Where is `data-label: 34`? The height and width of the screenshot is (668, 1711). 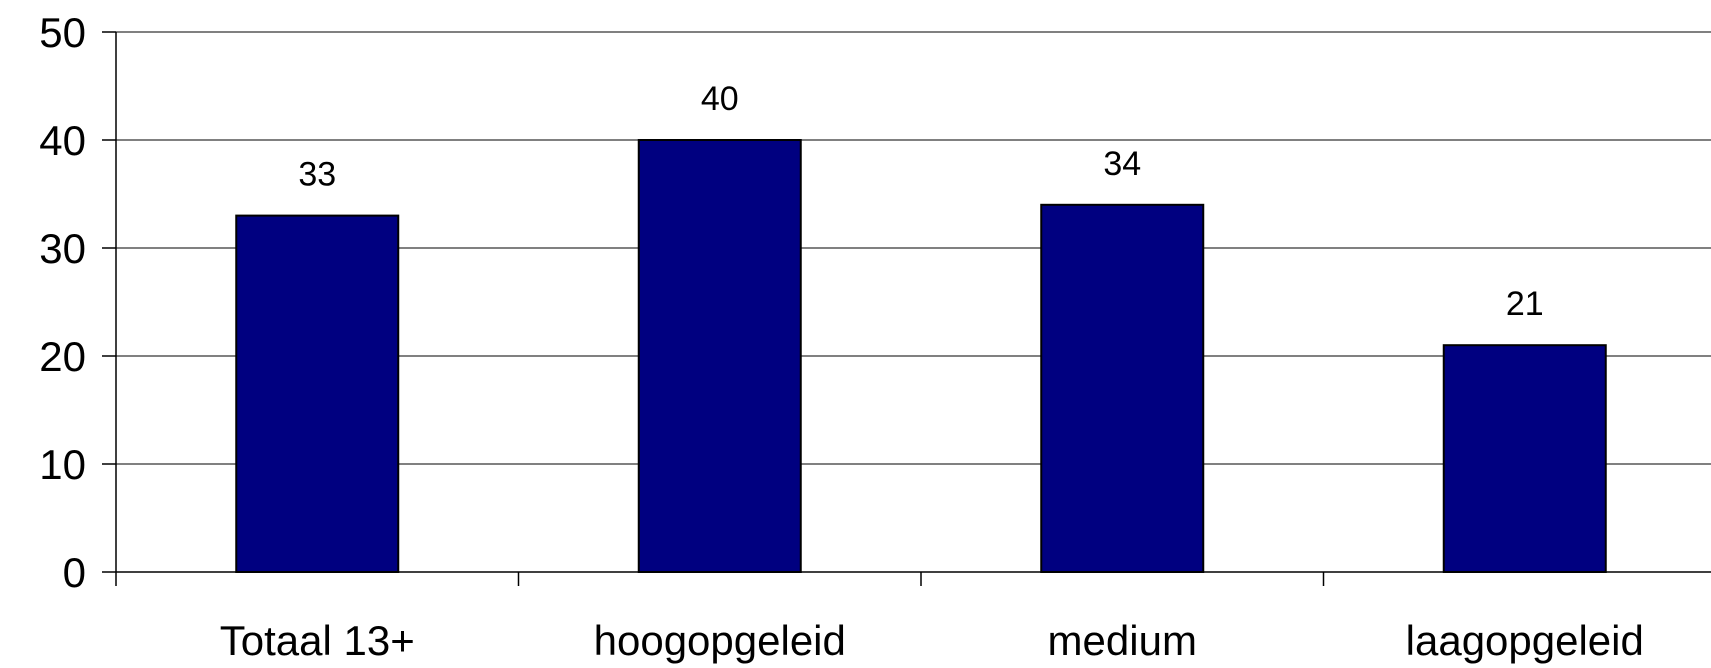 data-label: 34 is located at coordinates (1122, 164).